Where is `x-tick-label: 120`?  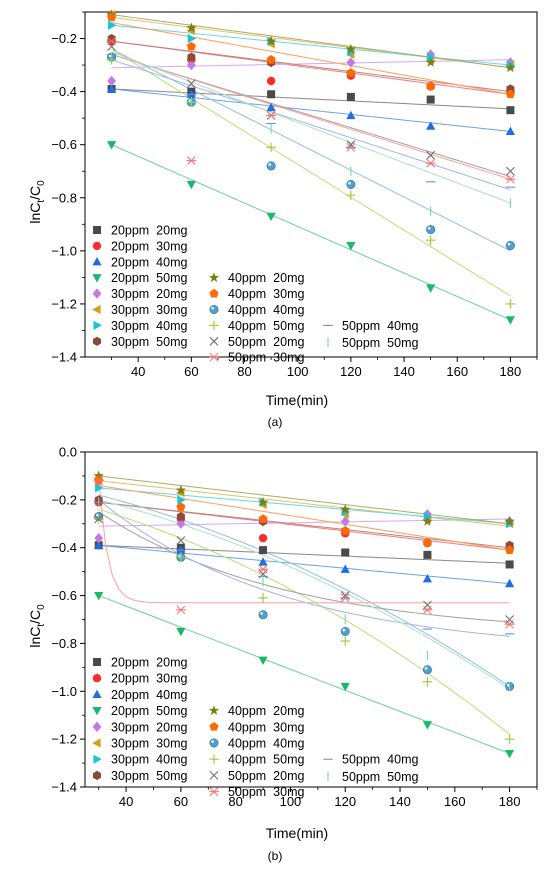
x-tick-label: 120 is located at coordinates (345, 801).